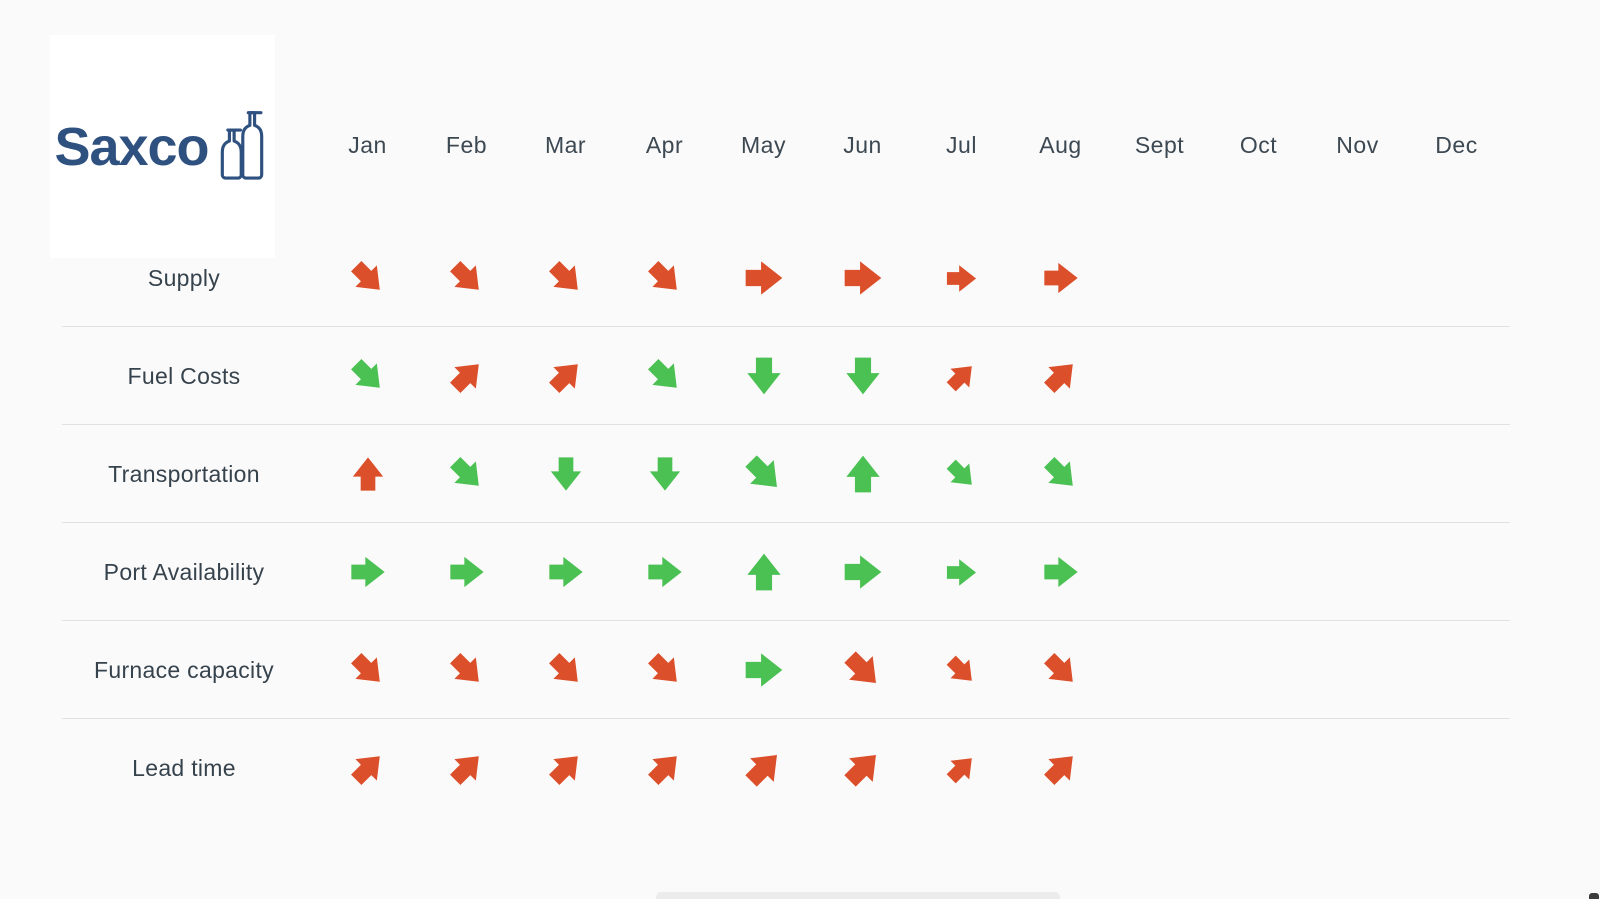 This screenshot has width=1600, height=899. Describe the element at coordinates (858, 895) in the screenshot. I see `bottom-progress-bar` at that location.